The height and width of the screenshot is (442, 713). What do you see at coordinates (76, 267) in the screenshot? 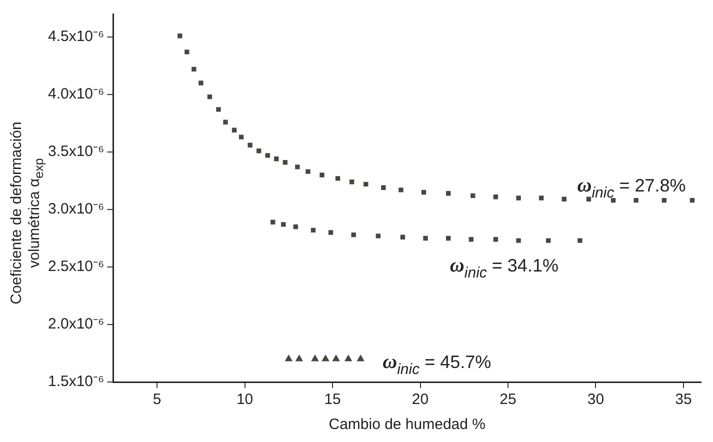
I see `y-tick-label: 2.5x10⁻⁶` at bounding box center [76, 267].